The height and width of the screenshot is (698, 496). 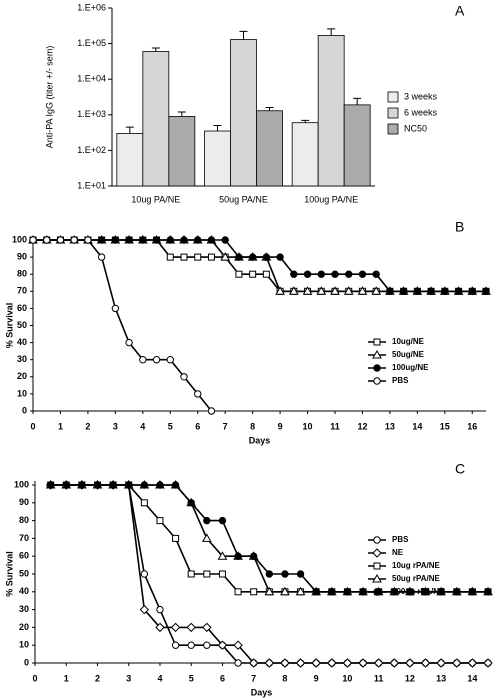 I want to click on y-tick-label: 60, so click(x=22, y=308).